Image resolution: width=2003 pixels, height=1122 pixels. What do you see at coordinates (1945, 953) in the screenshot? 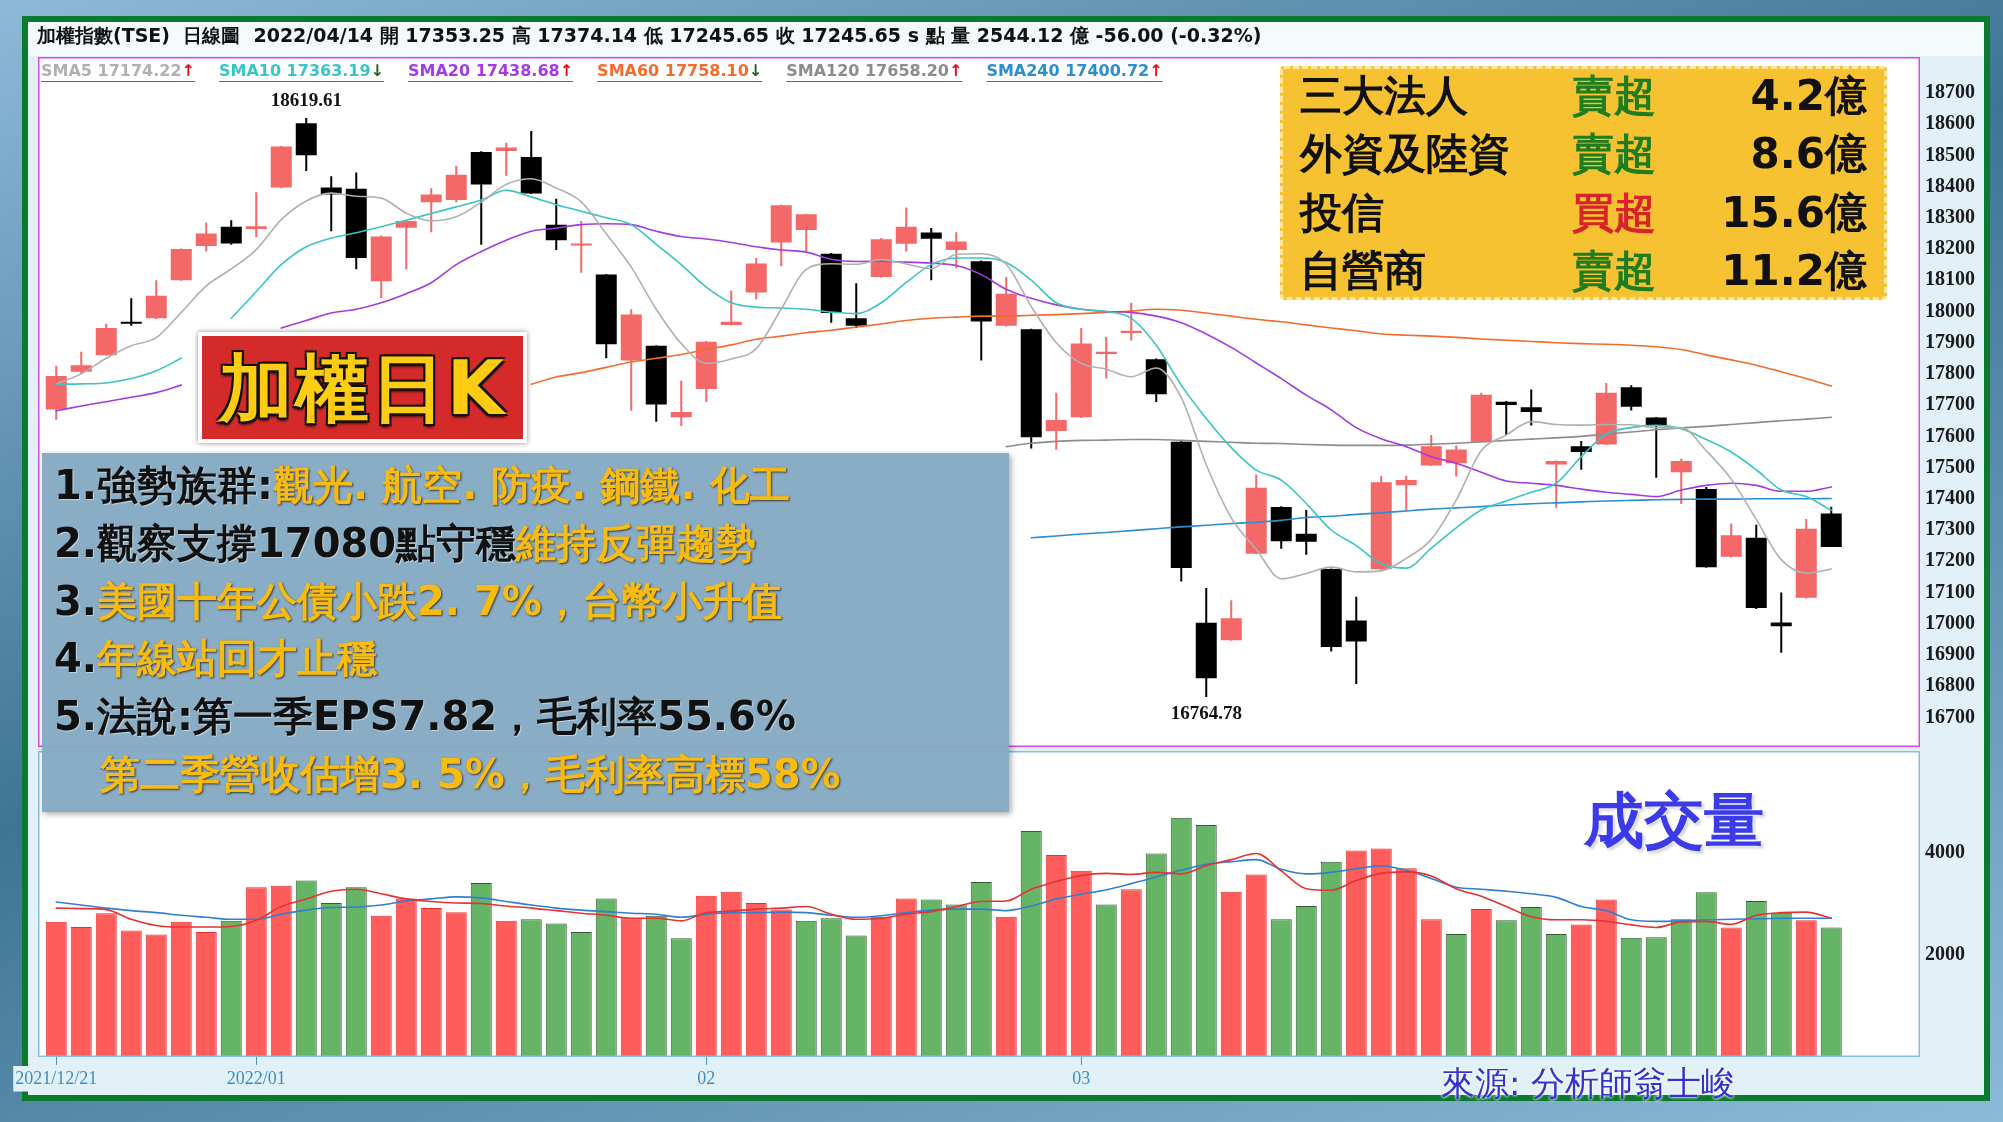
I see `y-tick-label: 2000` at bounding box center [1945, 953].